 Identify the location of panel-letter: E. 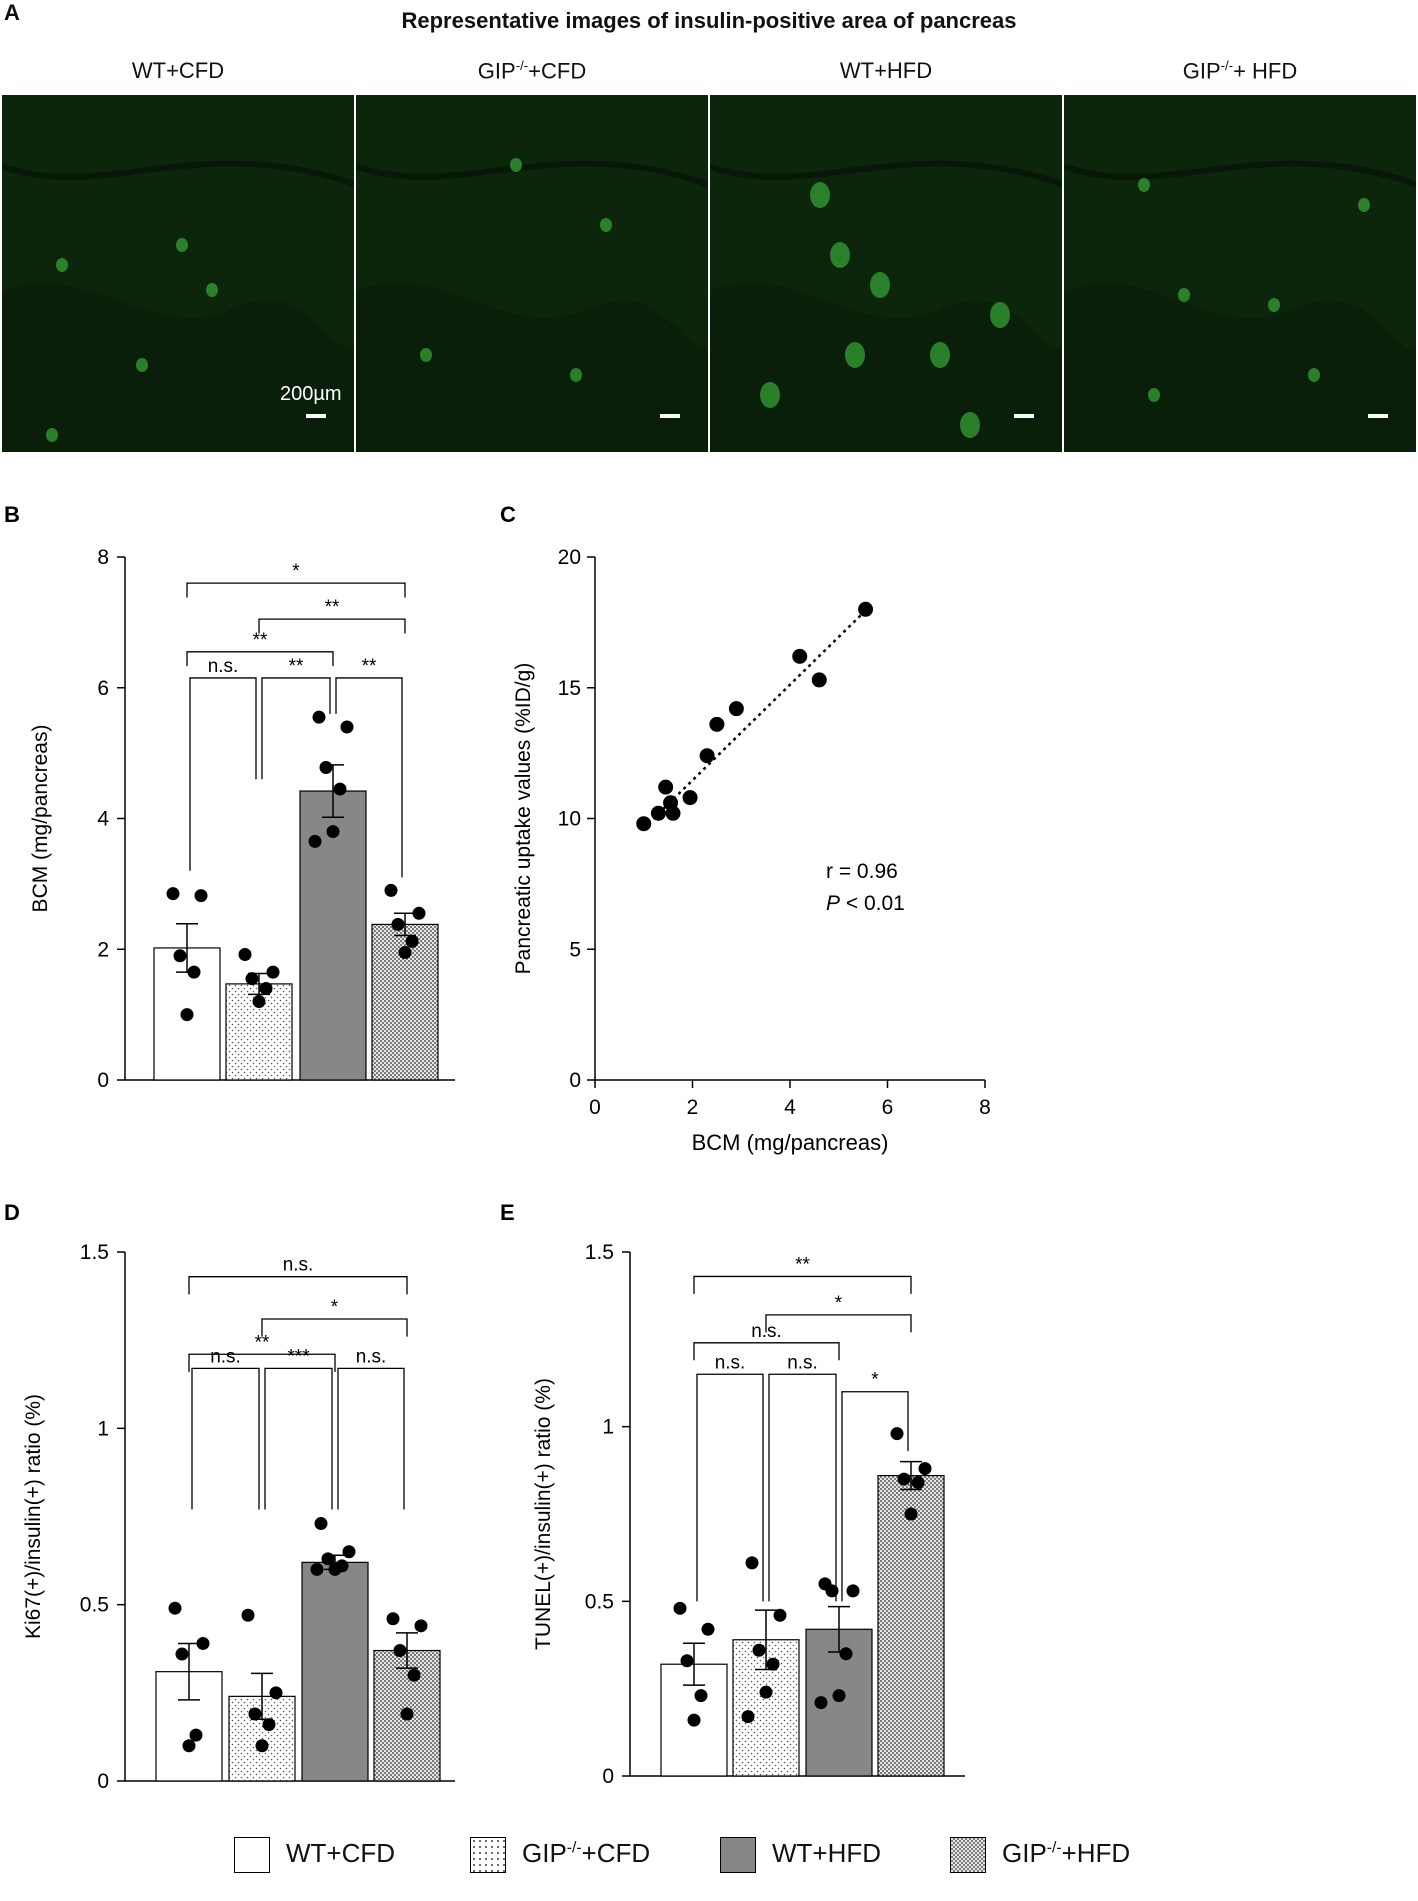
(507, 1212).